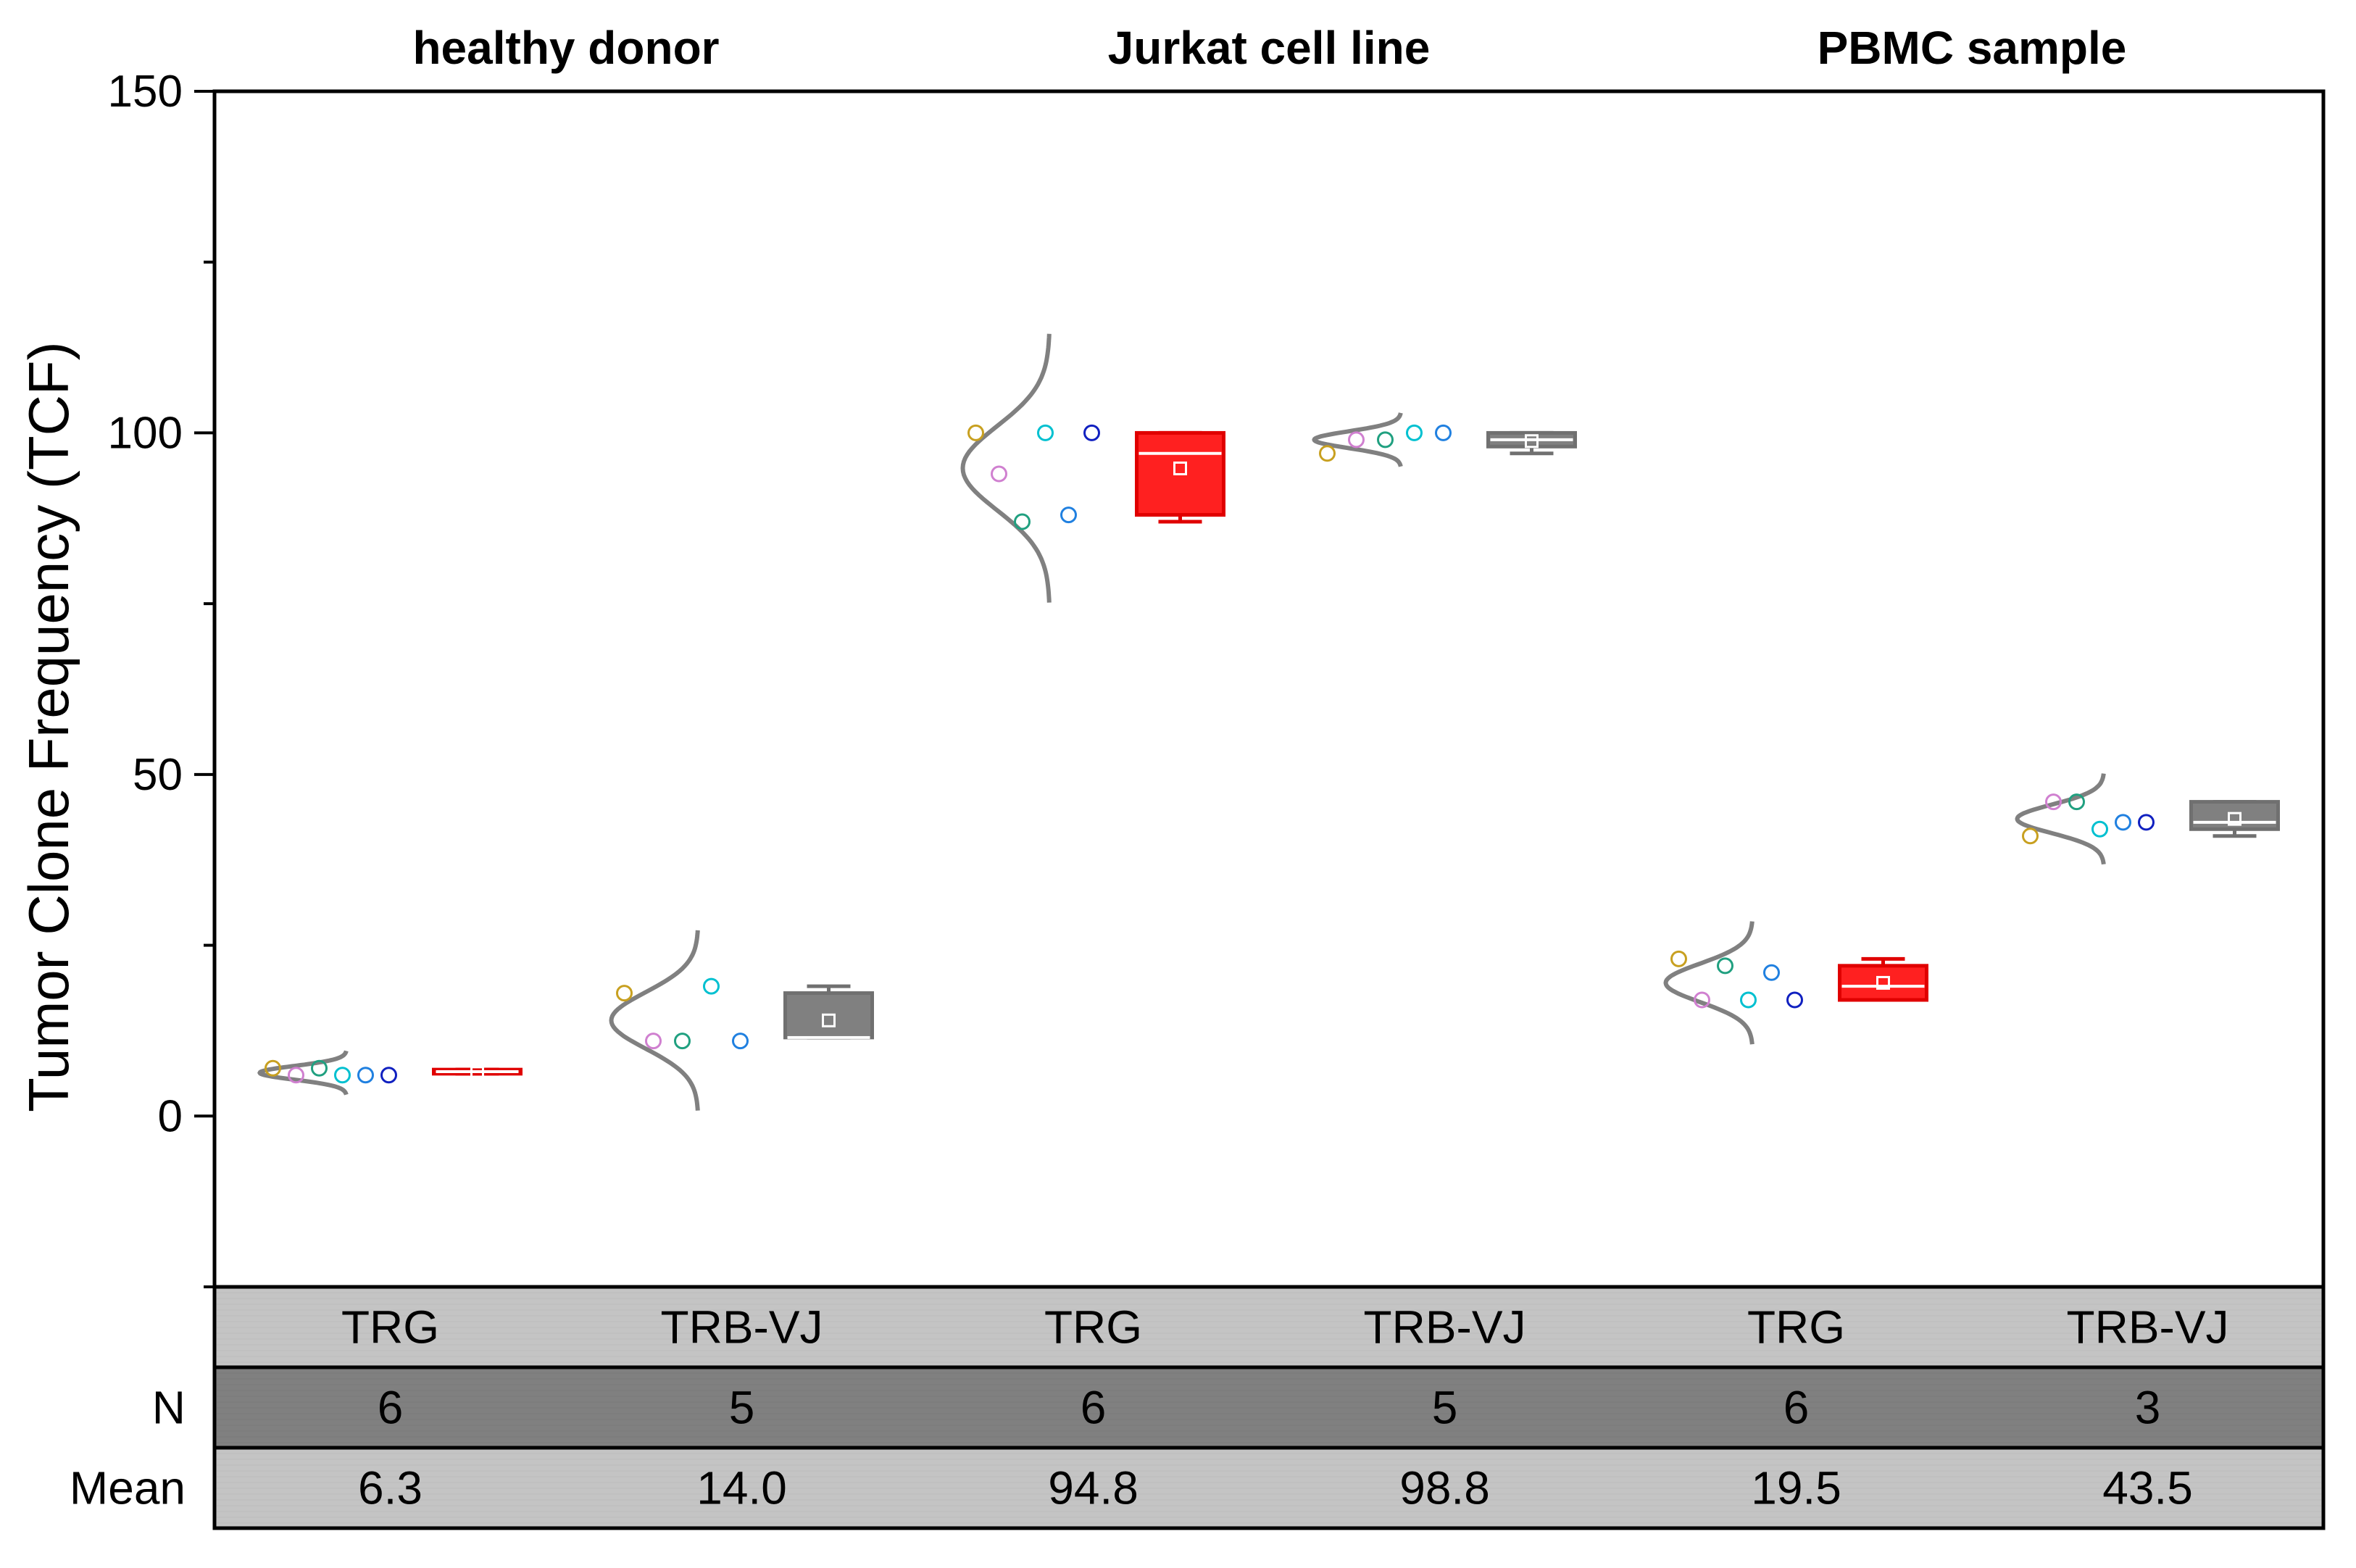 The image size is (2356, 1568). I want to click on table-cell: 43.5, so click(2147, 1488).